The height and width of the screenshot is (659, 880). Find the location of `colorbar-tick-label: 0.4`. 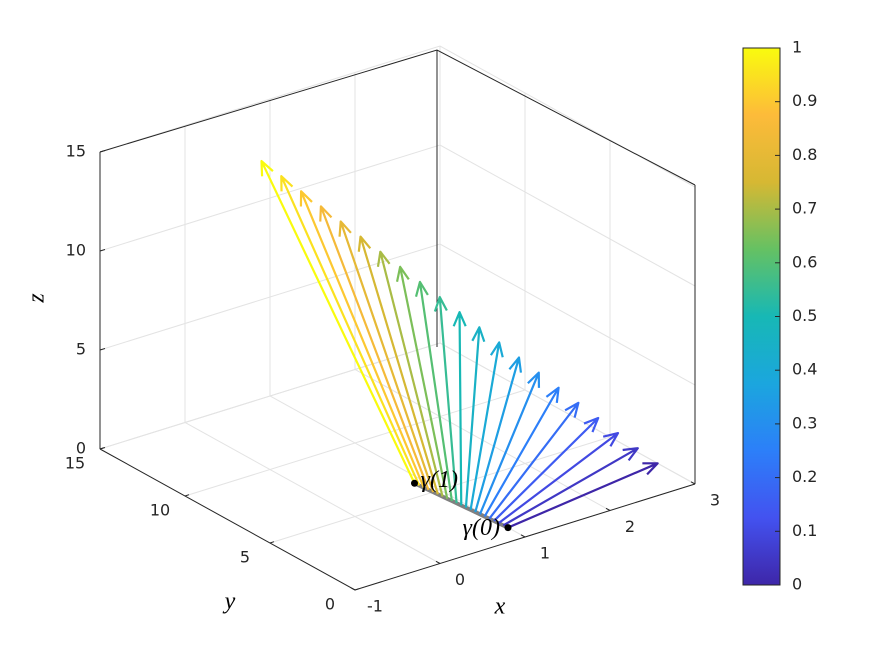

colorbar-tick-label: 0.4 is located at coordinates (804, 369).